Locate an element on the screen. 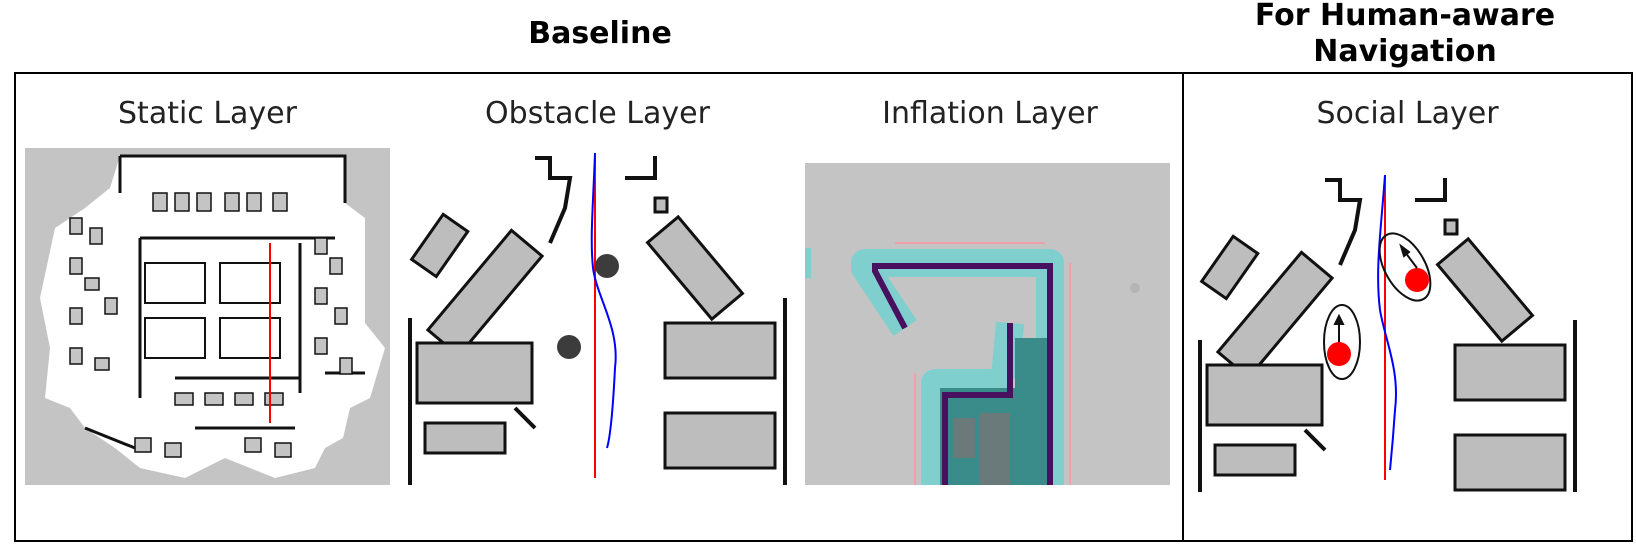  social-layer-title: Social Layer is located at coordinates (1407, 113).